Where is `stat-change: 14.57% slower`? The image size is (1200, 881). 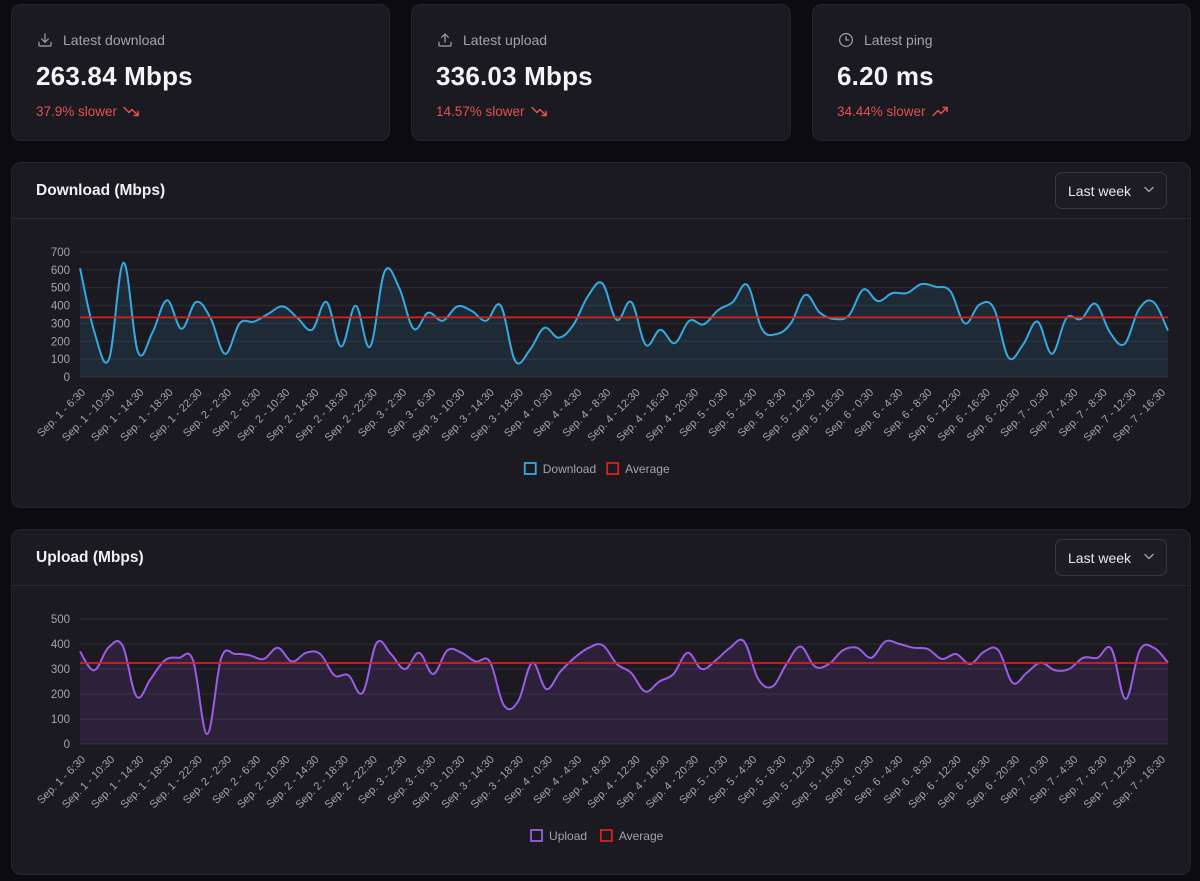
stat-change: 14.57% slower is located at coordinates (492, 111).